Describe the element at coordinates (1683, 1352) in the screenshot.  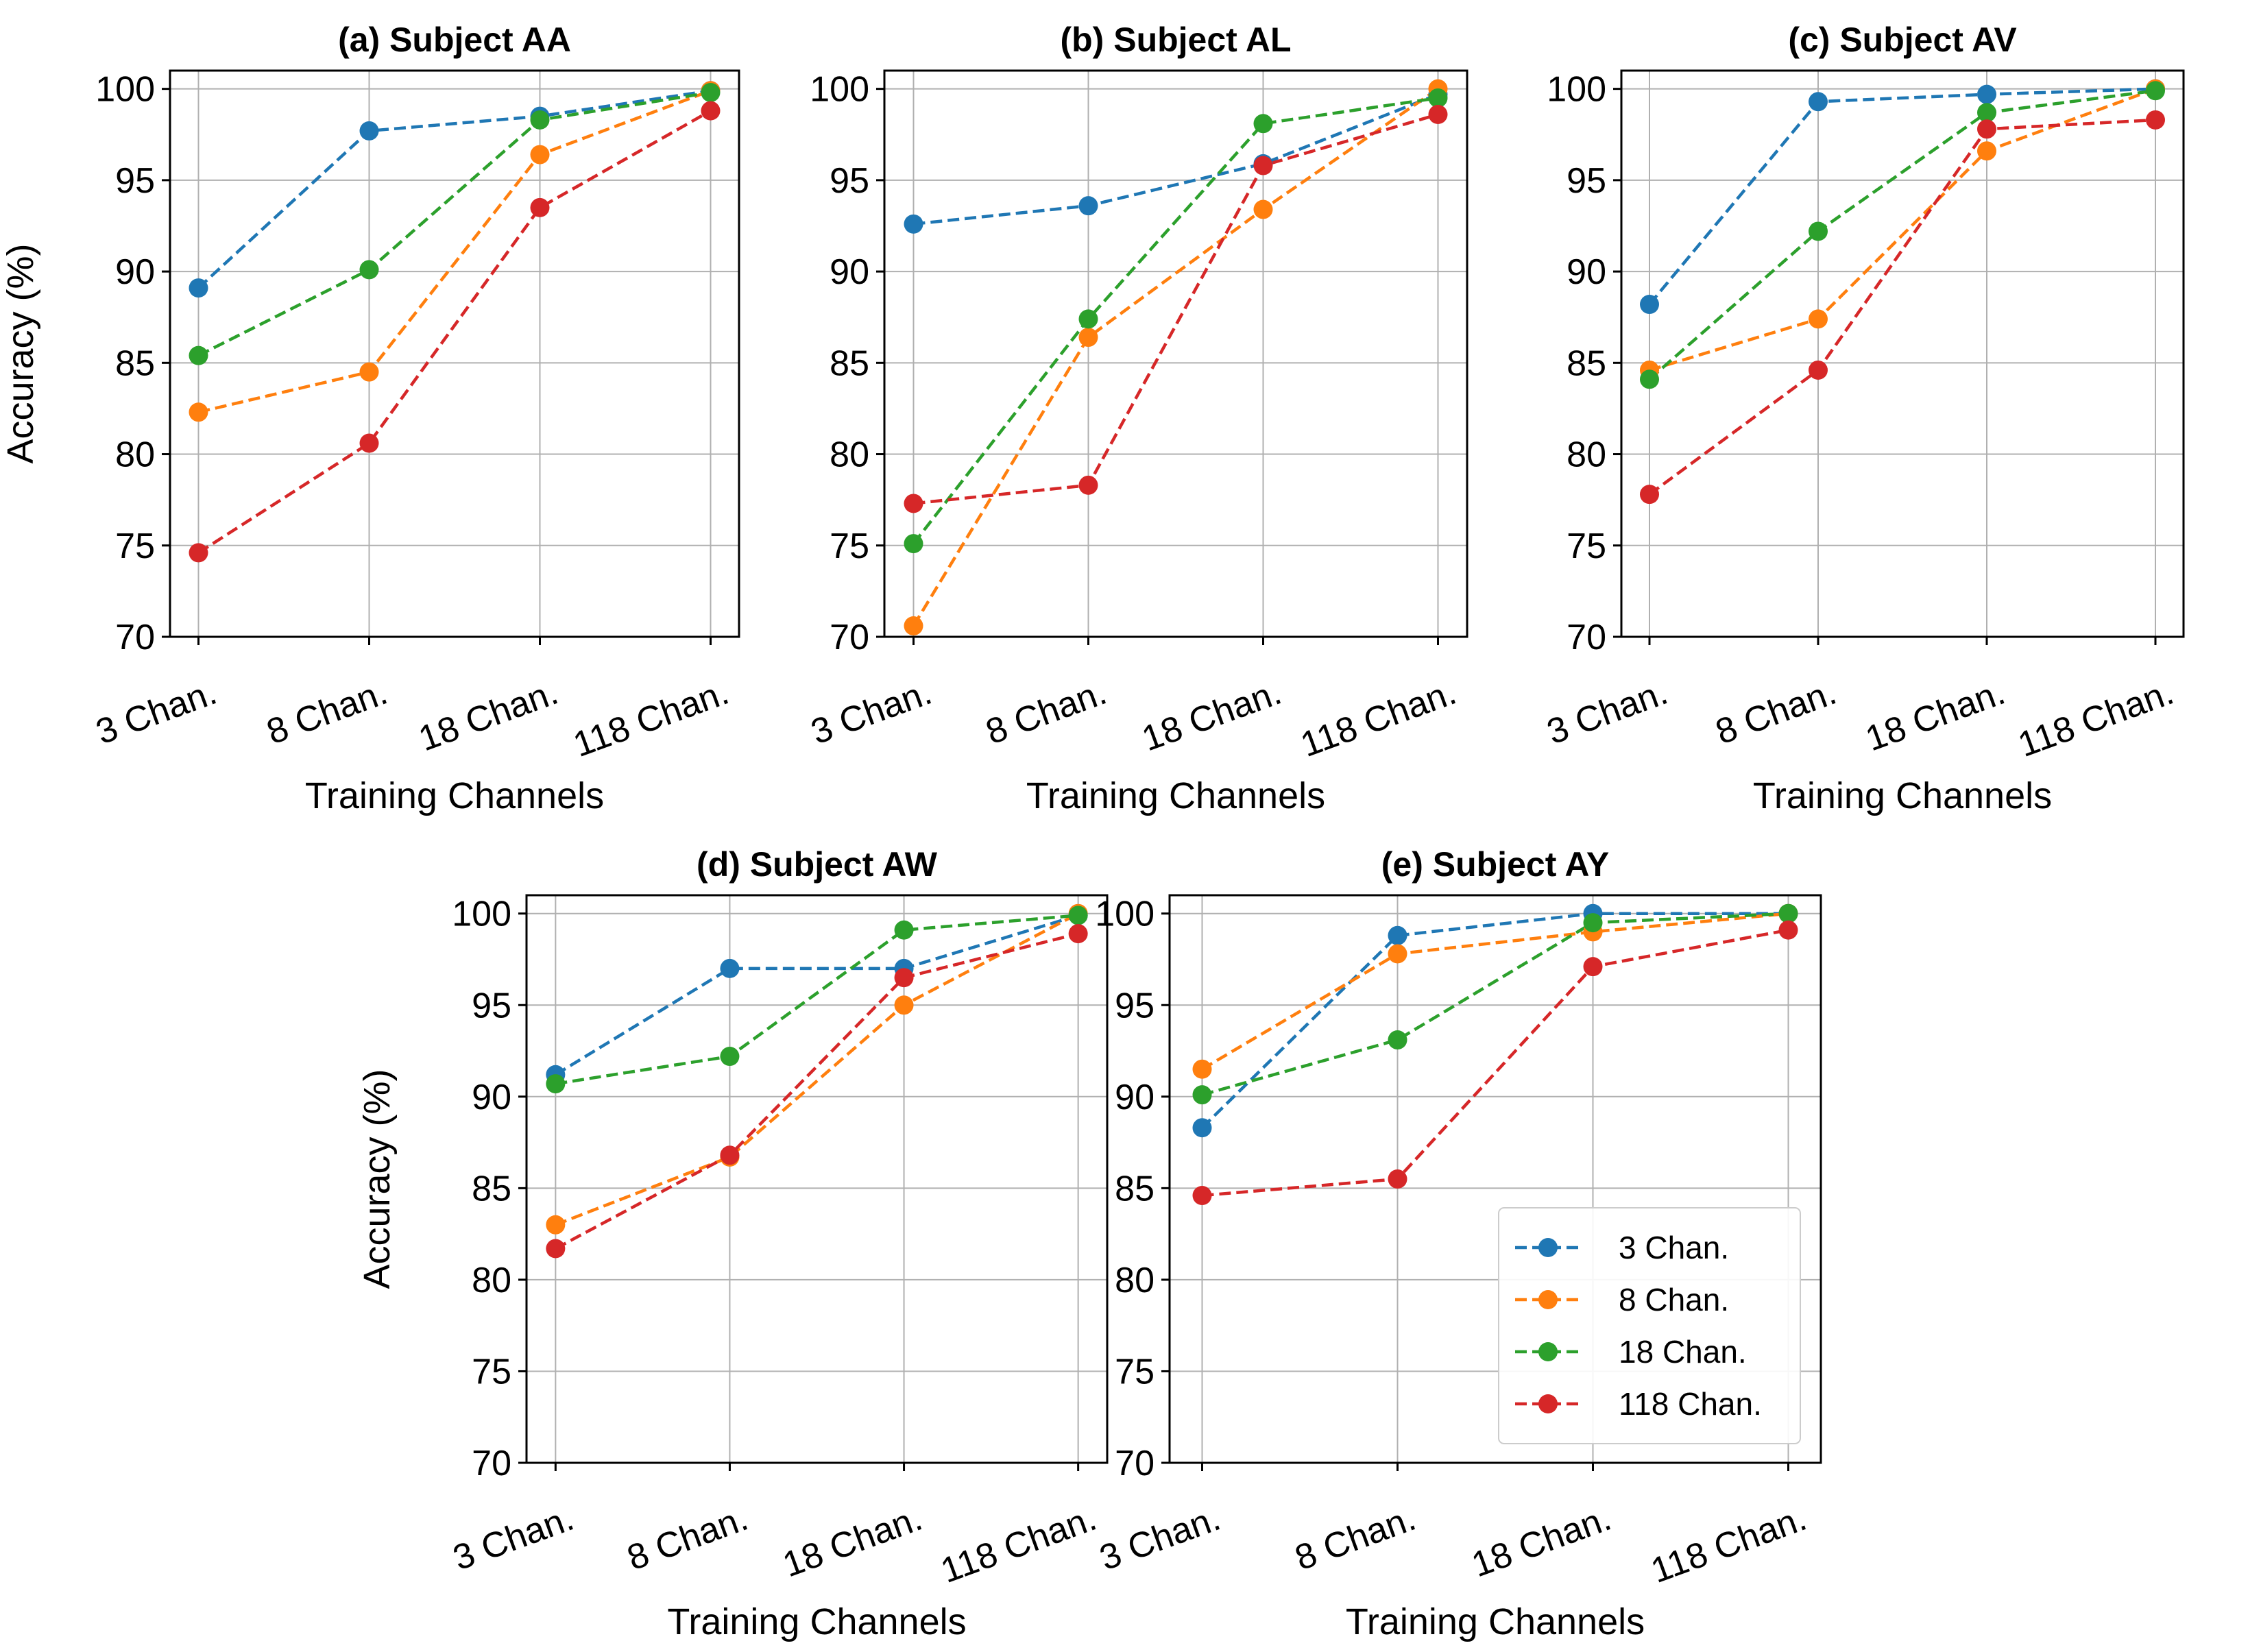
I see `legend-label-18-chan: 18 Chan.` at that location.